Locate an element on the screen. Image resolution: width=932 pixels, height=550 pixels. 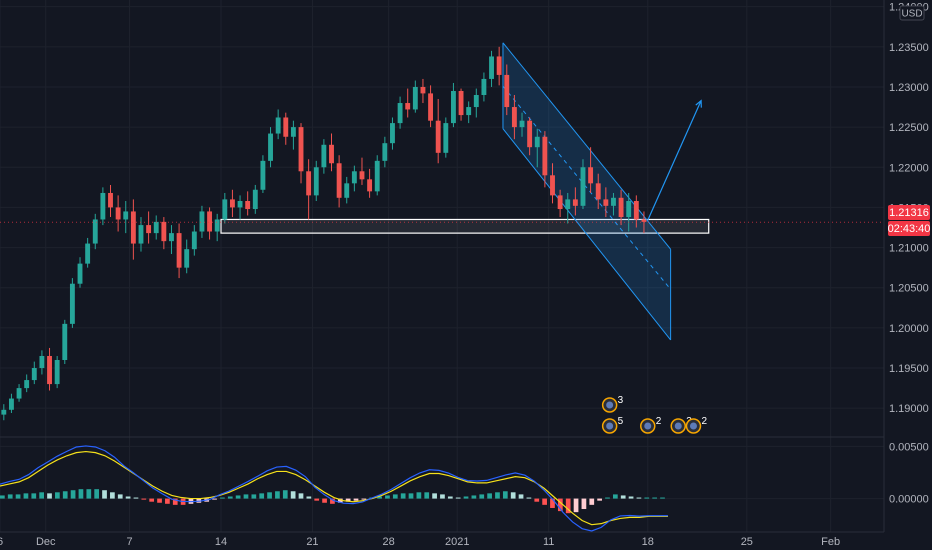
event-count: 3 is located at coordinates (621, 400).